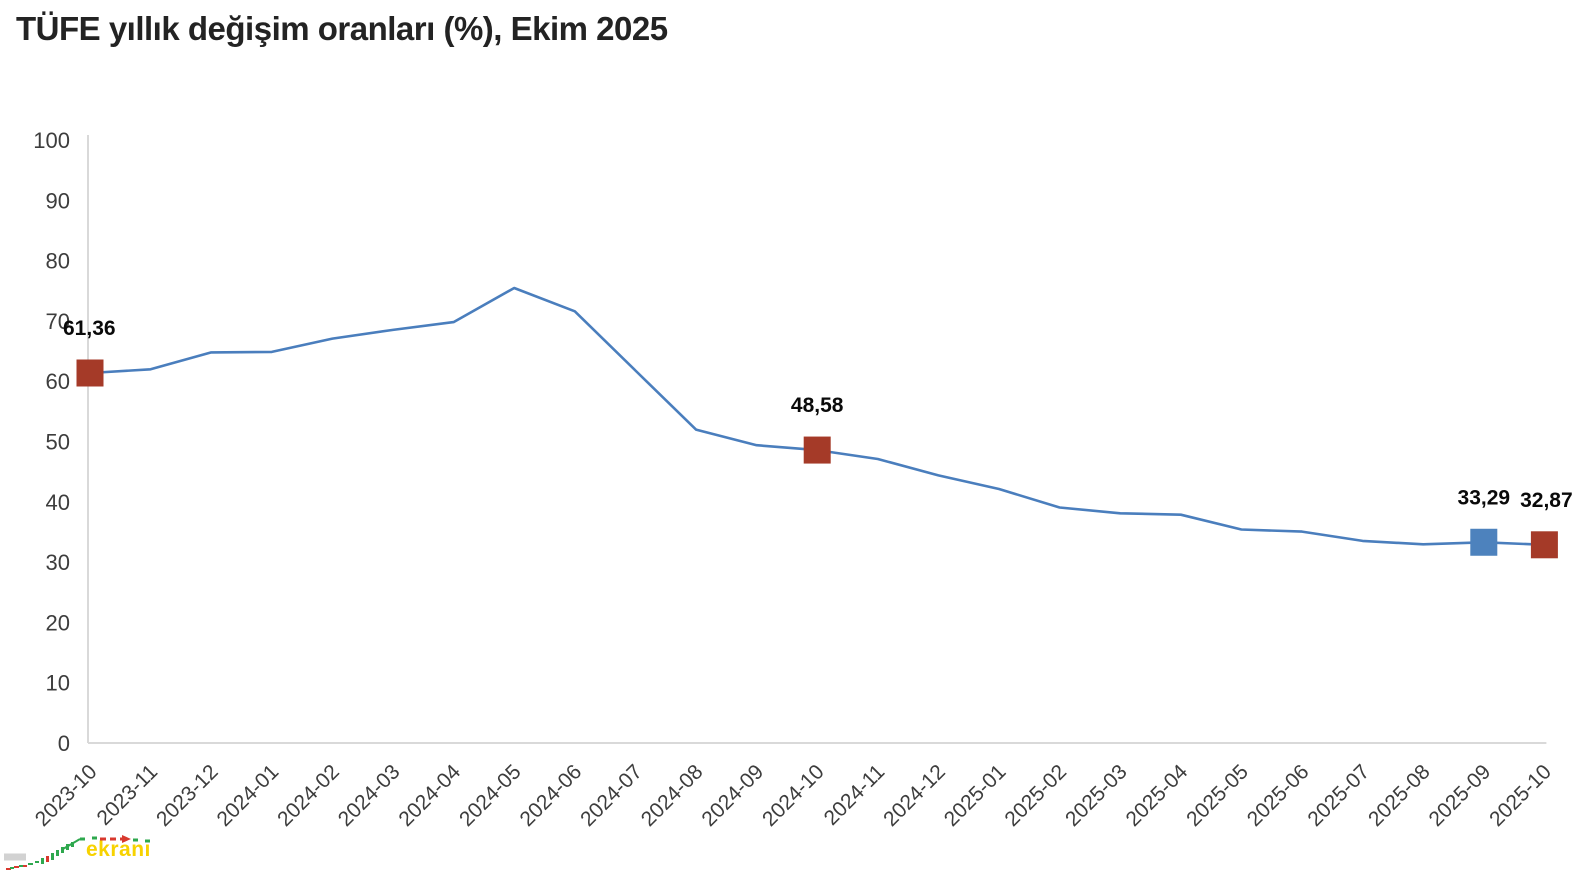 The image size is (1596, 872). I want to click on x-axis-tick-label: 2023-12, so click(187, 795).